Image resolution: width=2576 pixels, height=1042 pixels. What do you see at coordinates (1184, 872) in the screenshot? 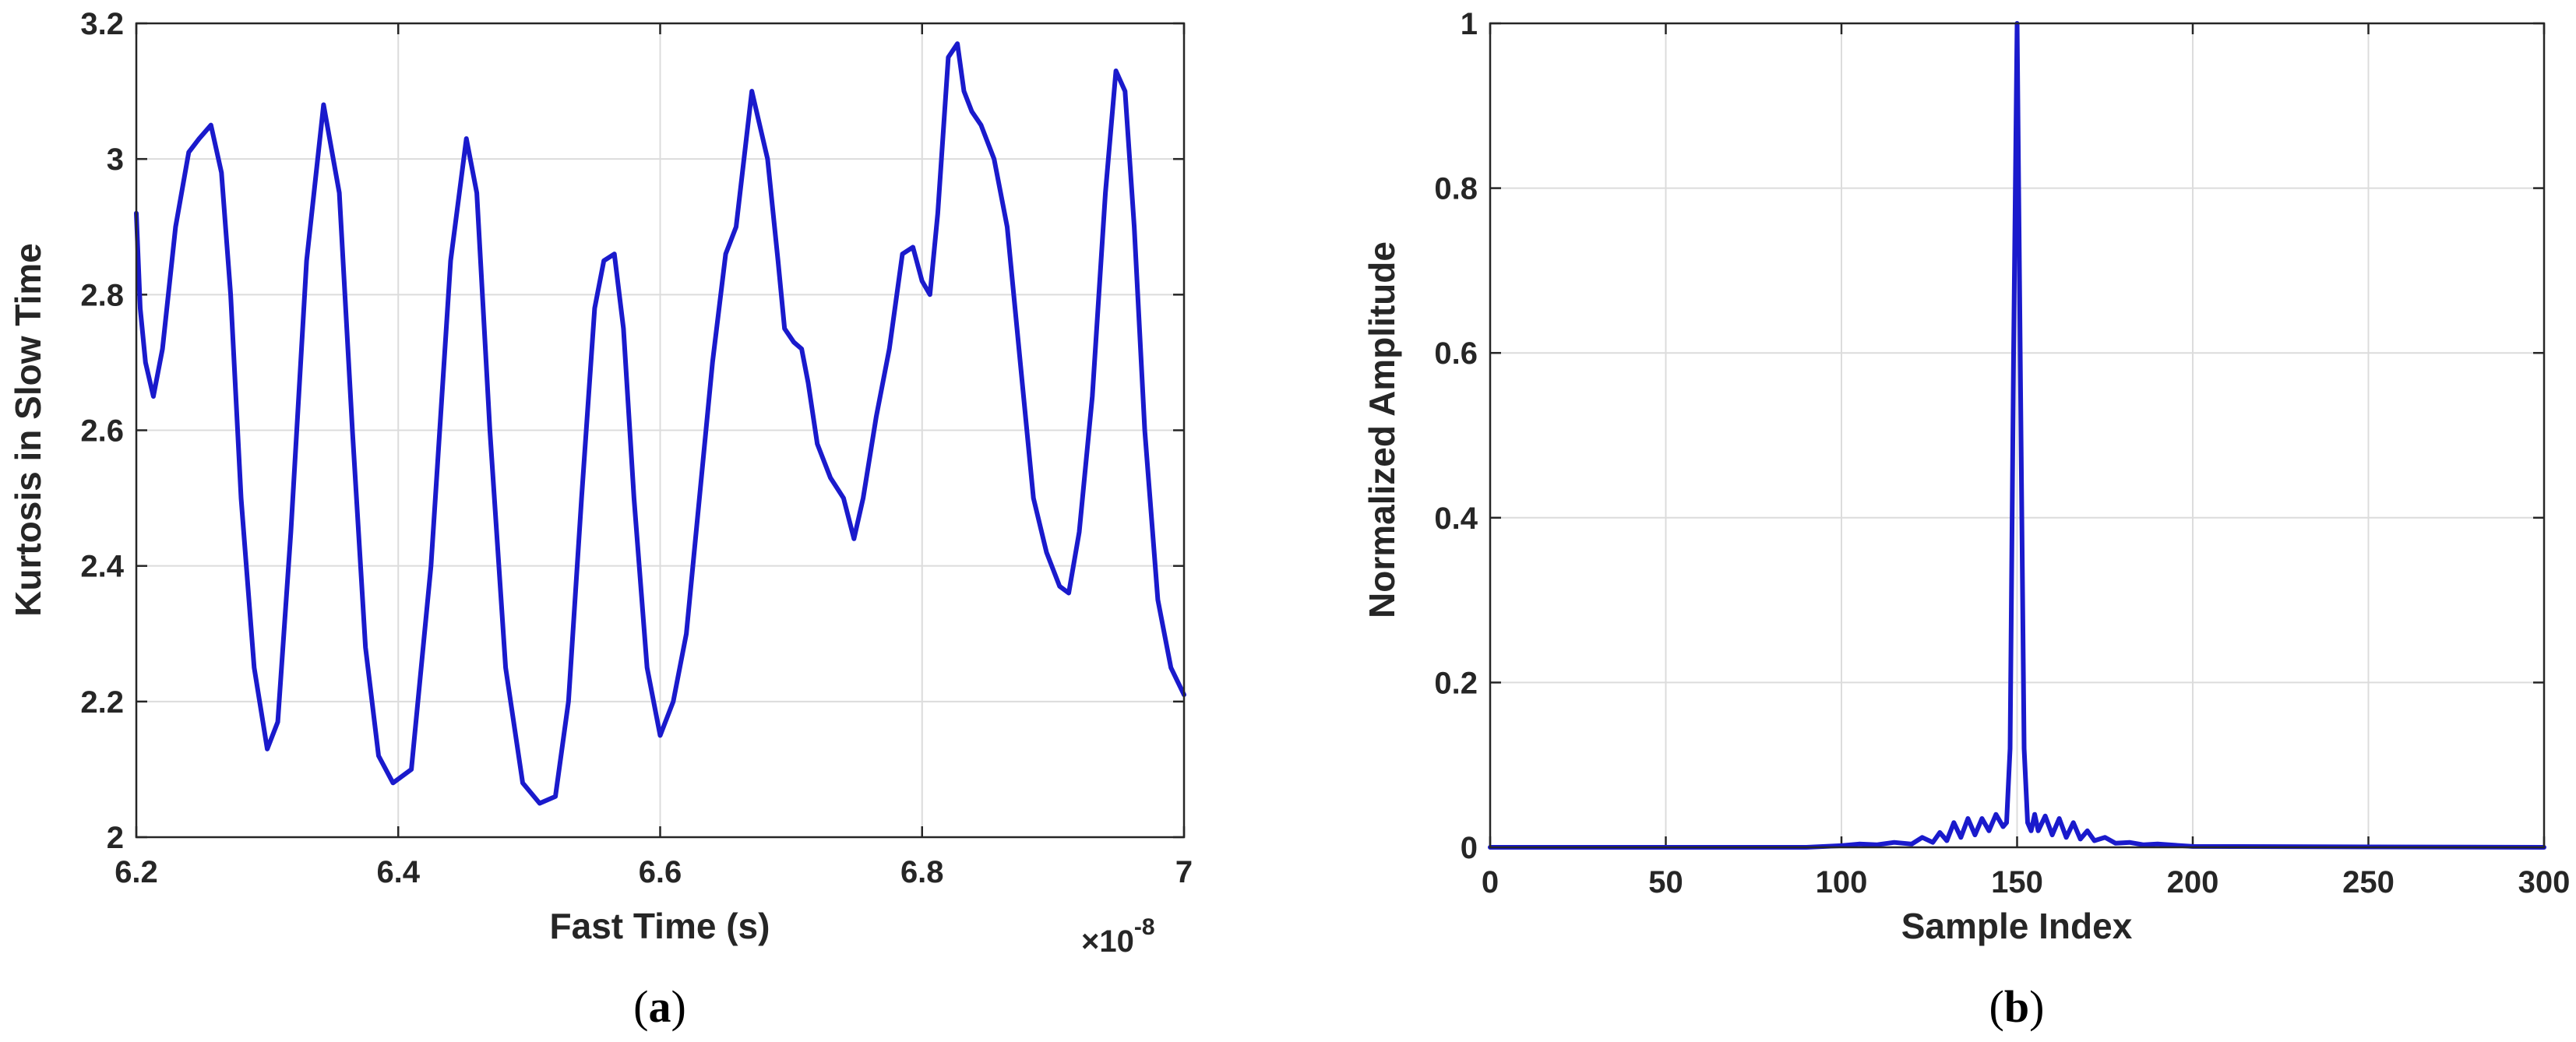
I see `panel-a-x-tick-label: 7` at bounding box center [1184, 872].